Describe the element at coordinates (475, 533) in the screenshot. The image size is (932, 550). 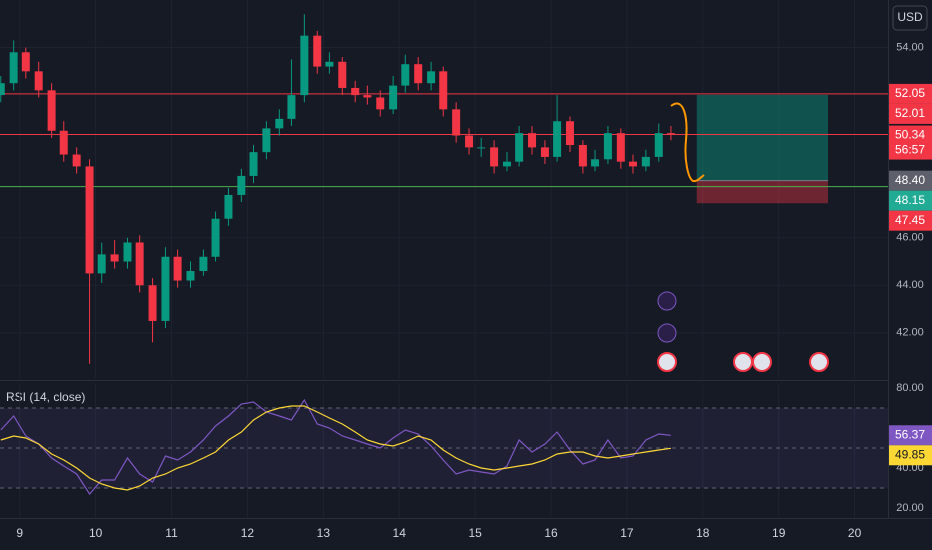
I see `x-tick-label: 15` at that location.